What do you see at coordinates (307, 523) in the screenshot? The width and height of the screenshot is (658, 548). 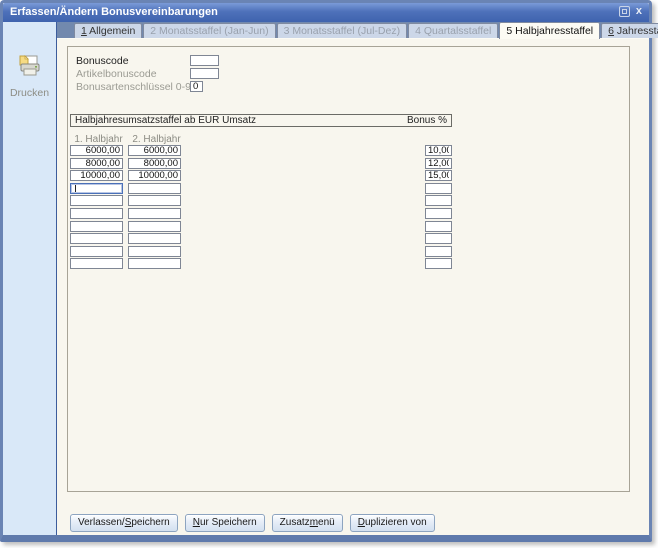 I see `zusatzmenue-button: Zusatzmenü` at bounding box center [307, 523].